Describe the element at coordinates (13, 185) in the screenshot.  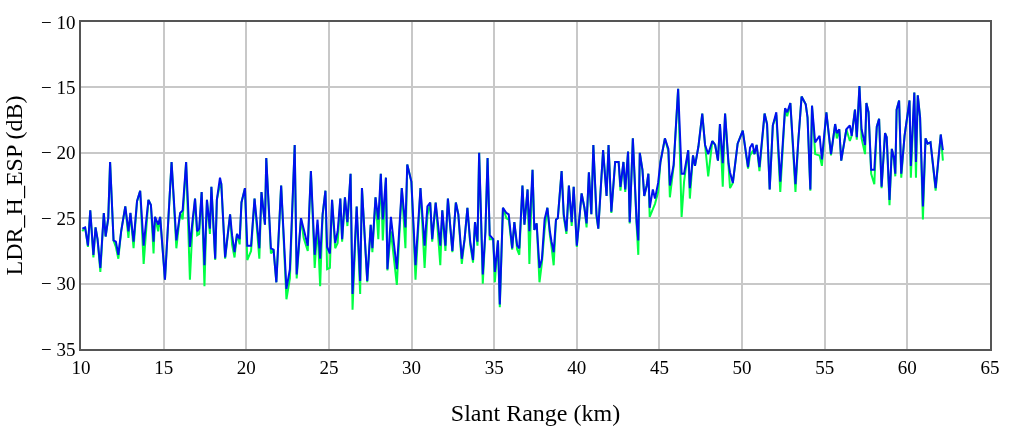
I see `y-axis-title: LDR_H_ESP (dB)` at that location.